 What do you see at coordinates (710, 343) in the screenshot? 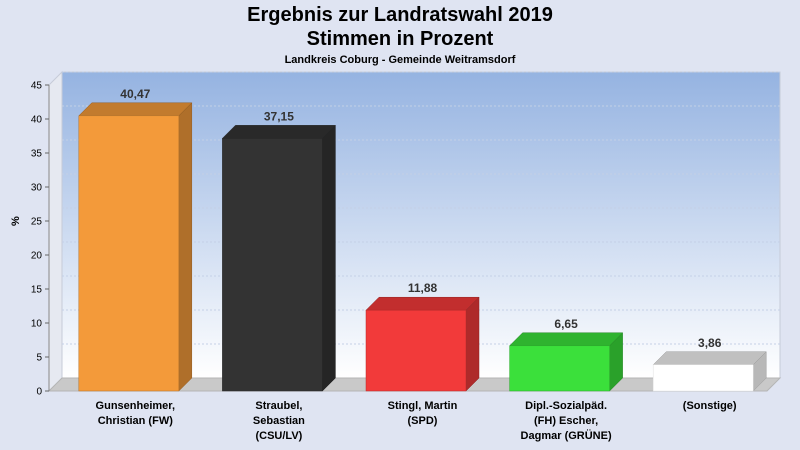
I see `value-label: 3,86` at bounding box center [710, 343].